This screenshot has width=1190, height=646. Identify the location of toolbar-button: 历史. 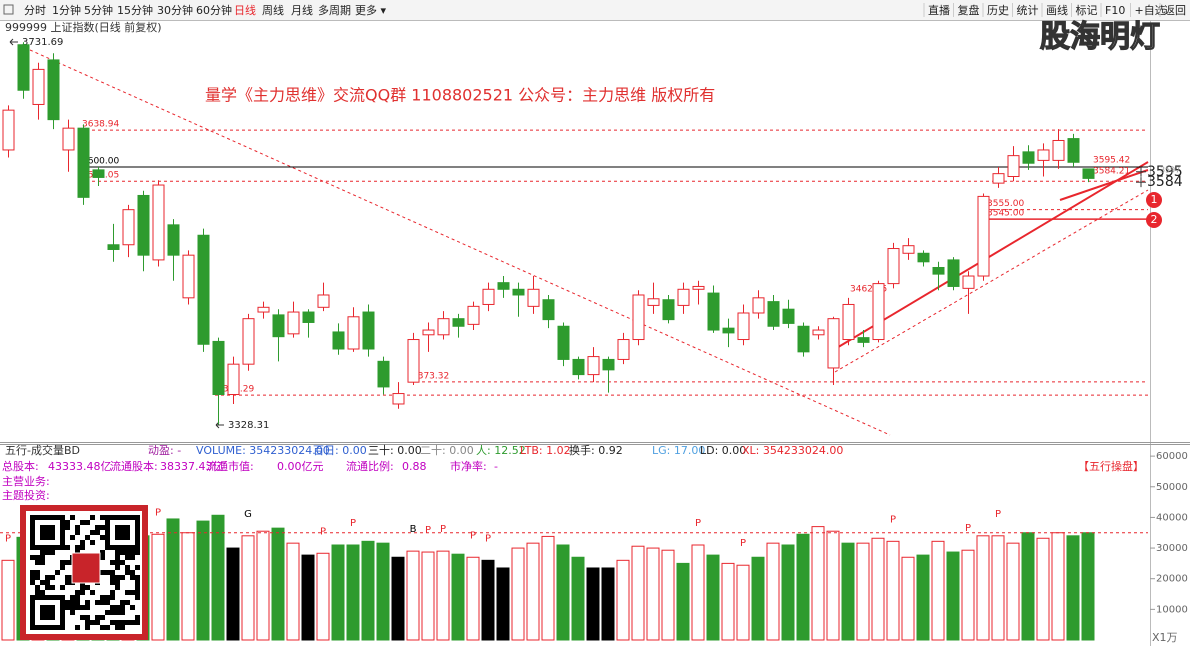
(998, 10).